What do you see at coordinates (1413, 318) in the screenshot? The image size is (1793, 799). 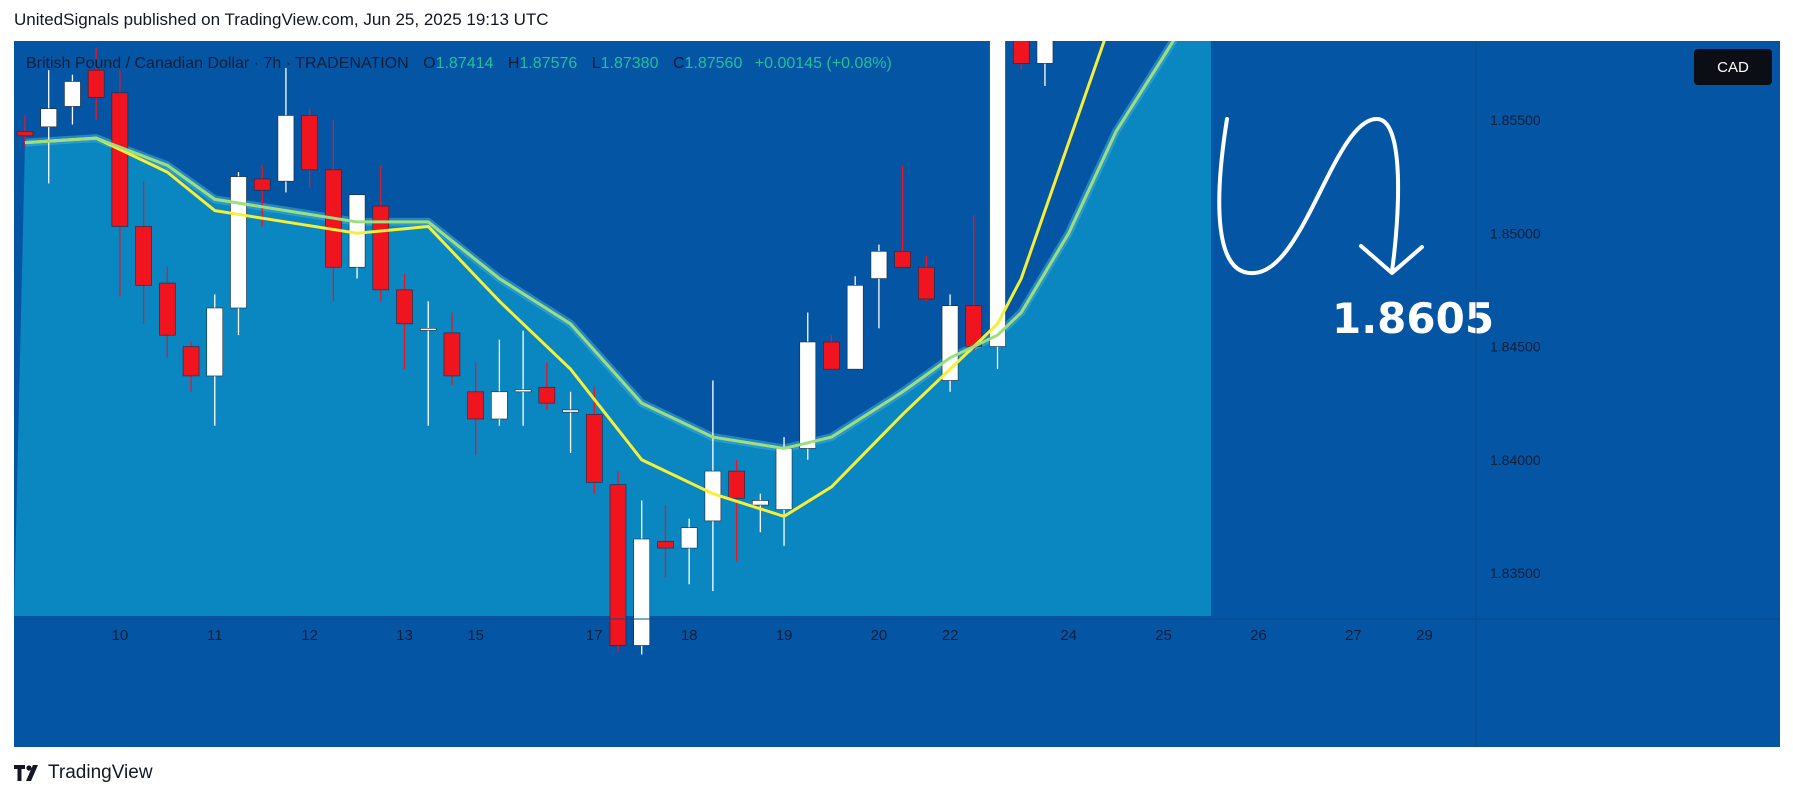 I see `level-annotation: 1.8605` at bounding box center [1413, 318].